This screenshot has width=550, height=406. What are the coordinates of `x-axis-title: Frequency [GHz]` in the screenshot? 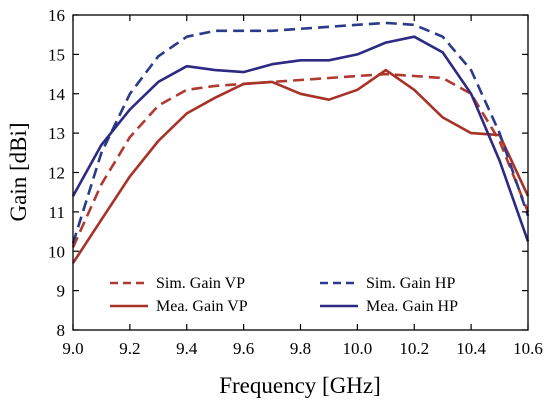 It's located at (300, 385).